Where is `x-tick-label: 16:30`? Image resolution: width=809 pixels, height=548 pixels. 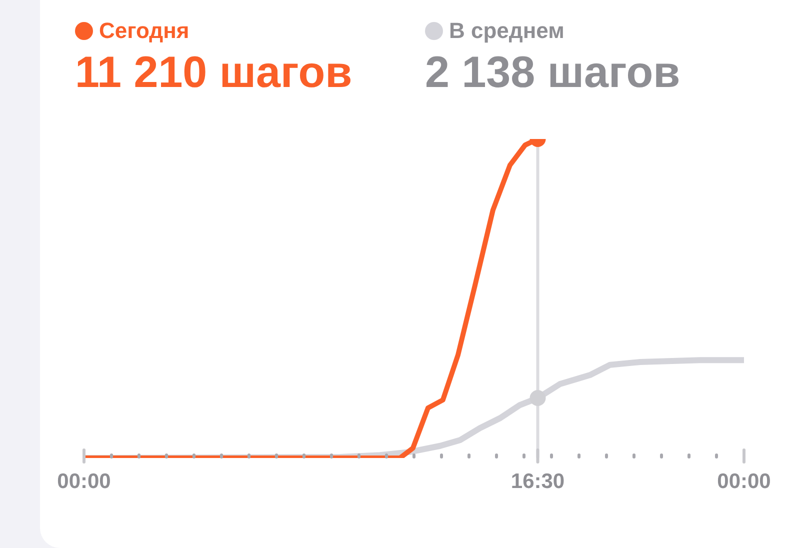
x-tick-label: 16:30 is located at coordinates (537, 481).